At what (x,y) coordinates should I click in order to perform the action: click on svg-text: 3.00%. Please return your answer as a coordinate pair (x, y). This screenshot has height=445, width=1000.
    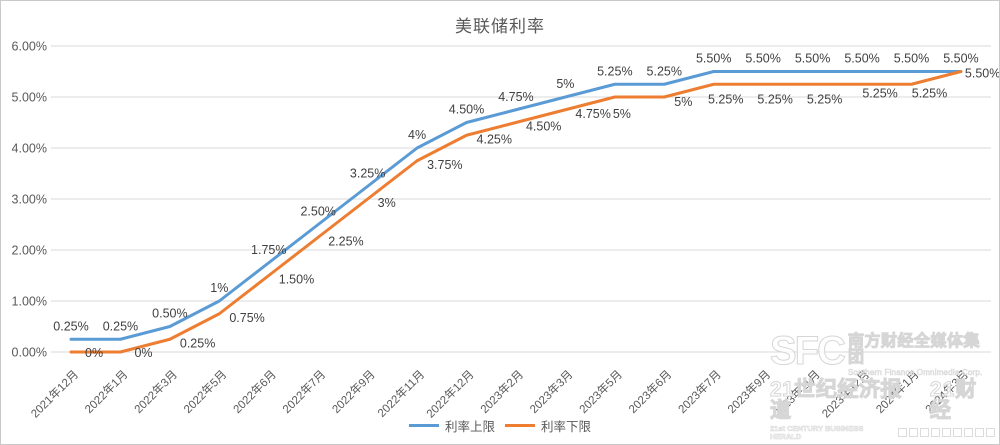
    Looking at the image, I should click on (29, 200).